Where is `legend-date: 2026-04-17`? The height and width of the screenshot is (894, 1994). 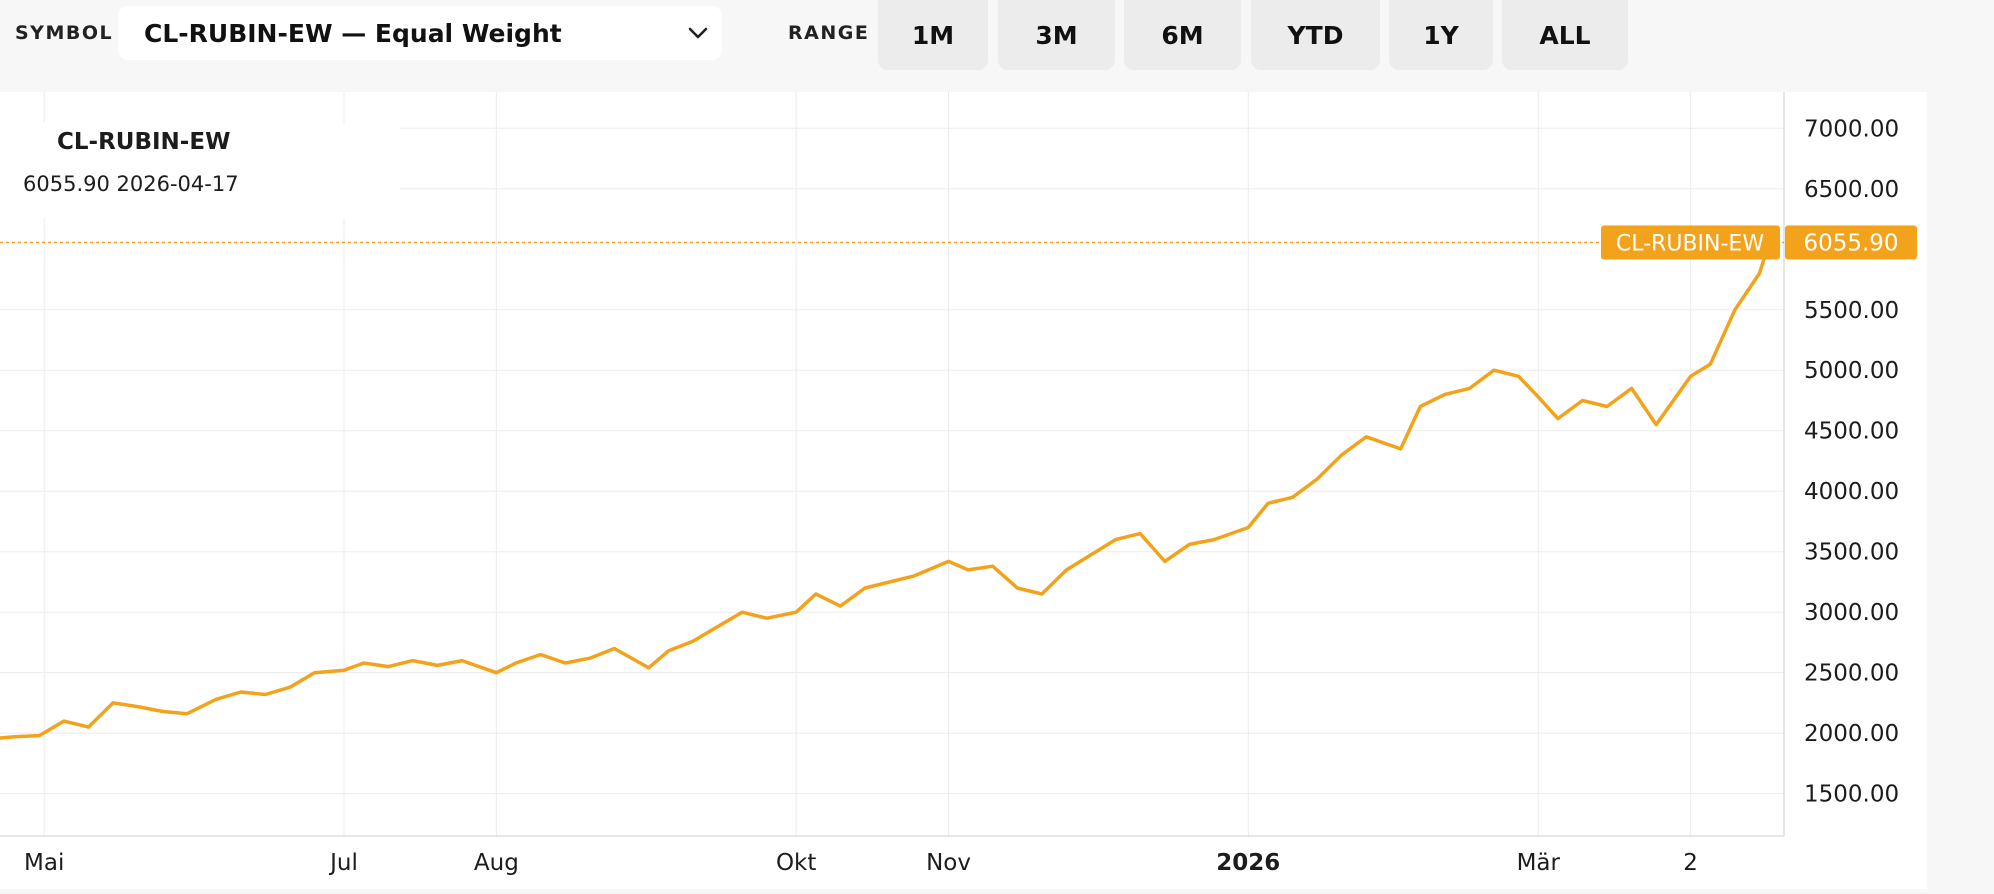
legend-date: 2026-04-17 is located at coordinates (177, 184).